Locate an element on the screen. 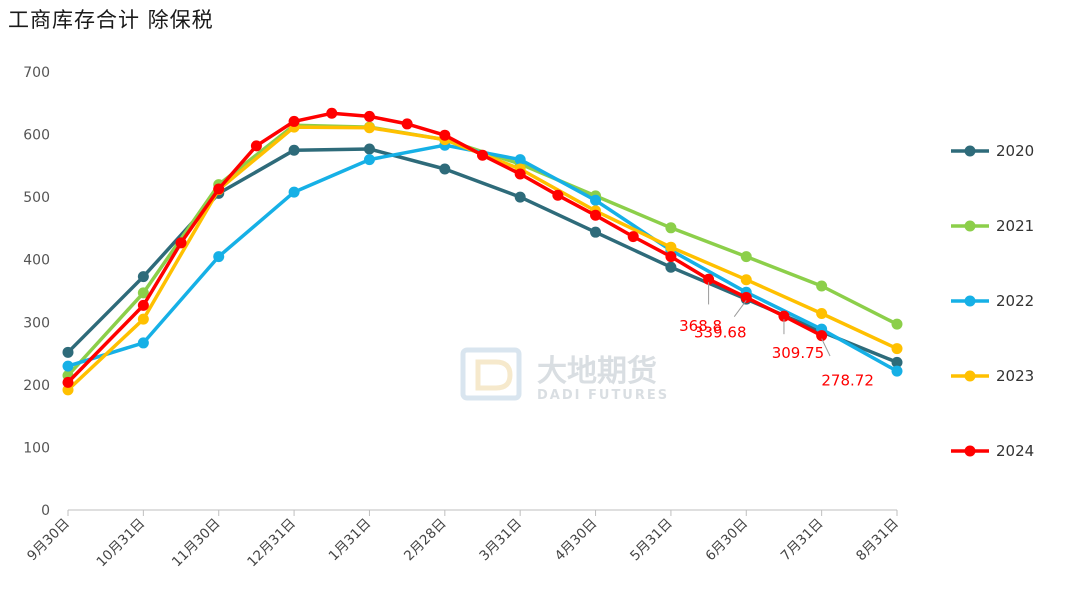 The image size is (1080, 616). legend-item-2022: 2022 is located at coordinates (992, 301).